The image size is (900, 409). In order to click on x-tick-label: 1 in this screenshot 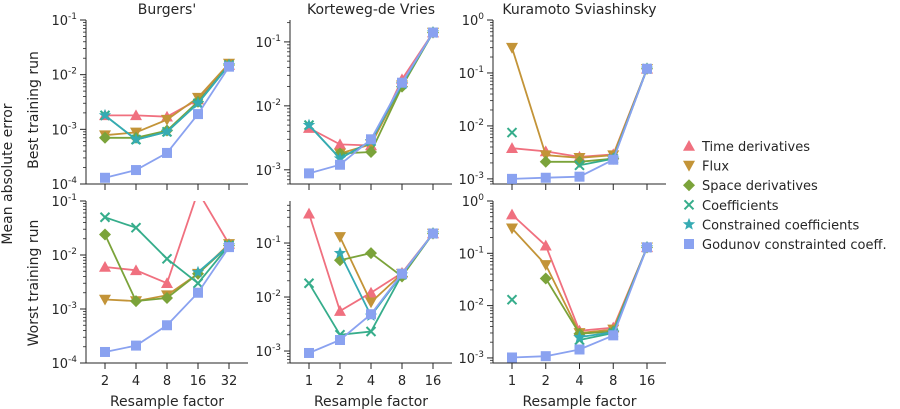, I will do `click(512, 381)`.